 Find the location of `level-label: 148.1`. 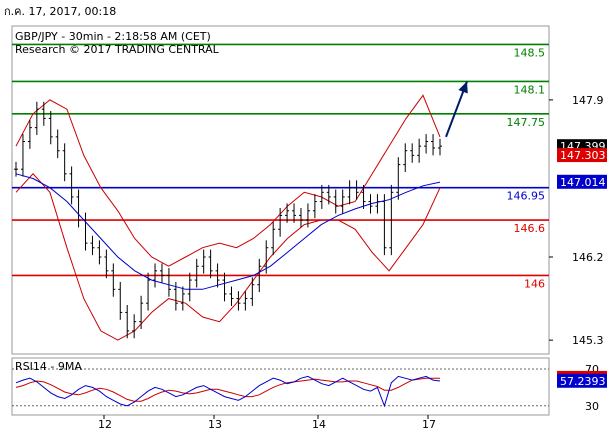

level-label: 148.1 is located at coordinates (530, 89).